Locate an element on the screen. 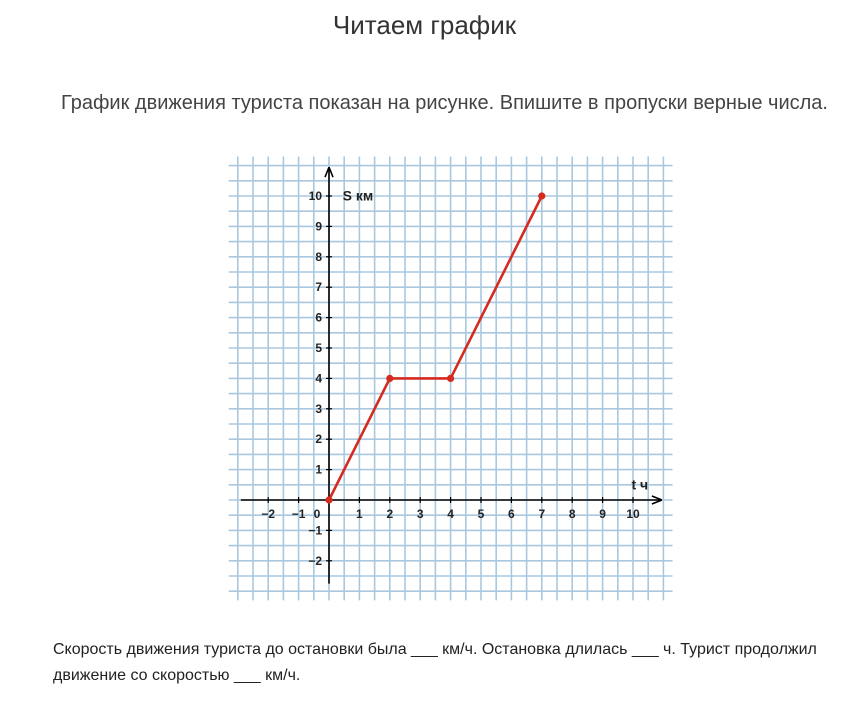 The image size is (849, 709). y-tick-label: −2 is located at coordinates (315, 561).